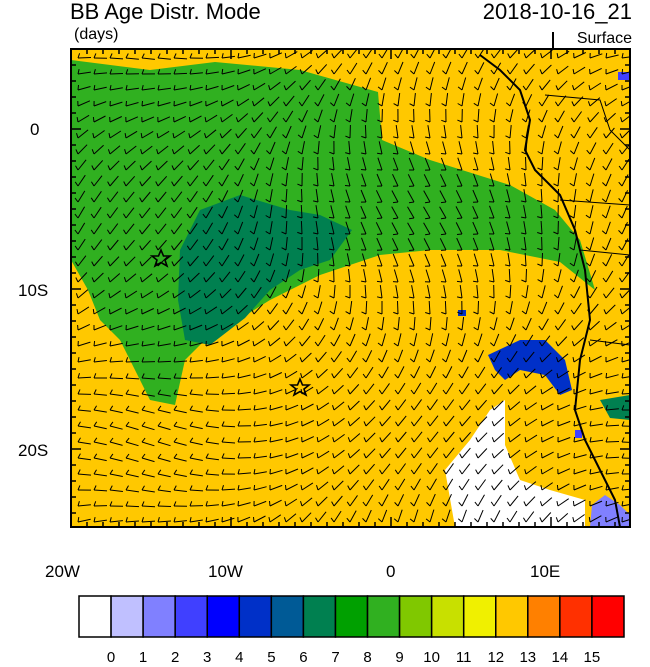  What do you see at coordinates (33, 290) in the screenshot?
I see `y-tick-label: 10S` at bounding box center [33, 290].